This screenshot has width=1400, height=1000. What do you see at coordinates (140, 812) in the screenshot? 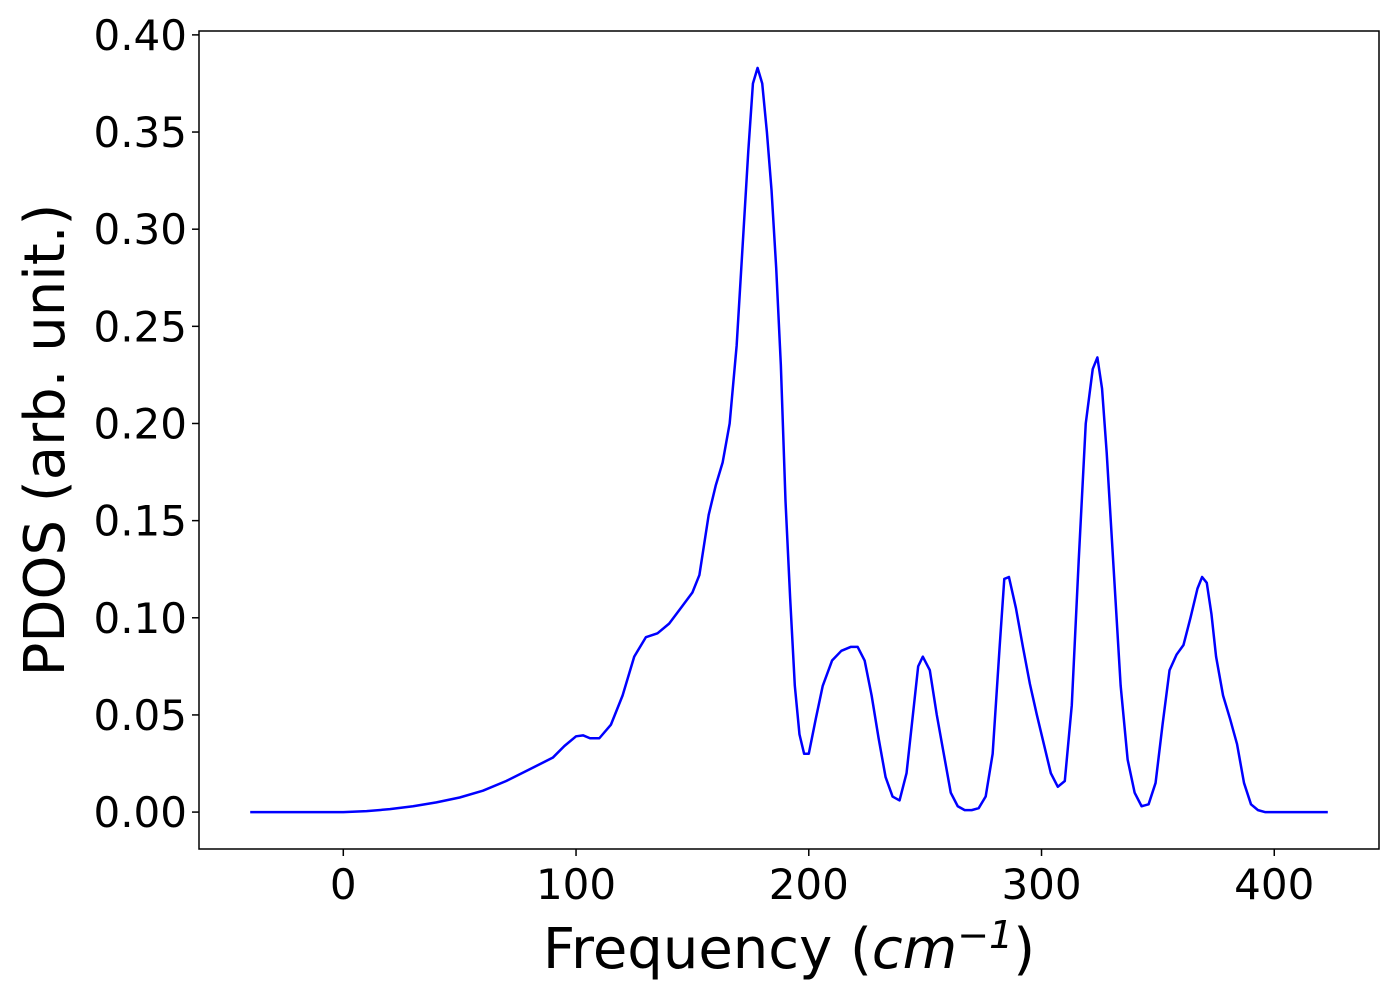
I see `y-tick-label: 0.00` at bounding box center [140, 812].